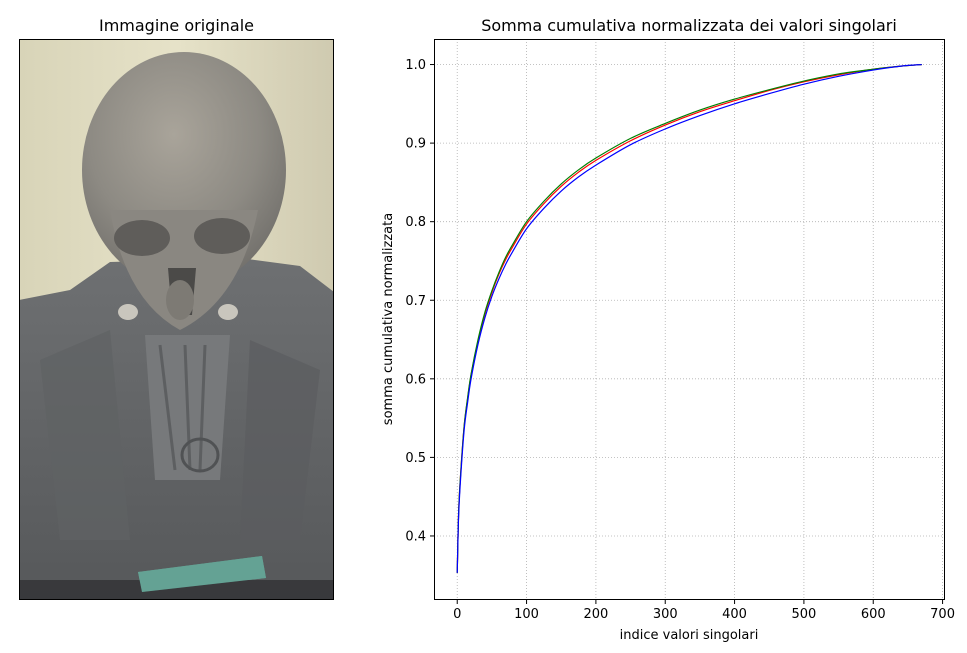 Image resolution: width=967 pixels, height=653 pixels. What do you see at coordinates (176, 25) in the screenshot?
I see `image-panel-title: Immagine originale` at bounding box center [176, 25].